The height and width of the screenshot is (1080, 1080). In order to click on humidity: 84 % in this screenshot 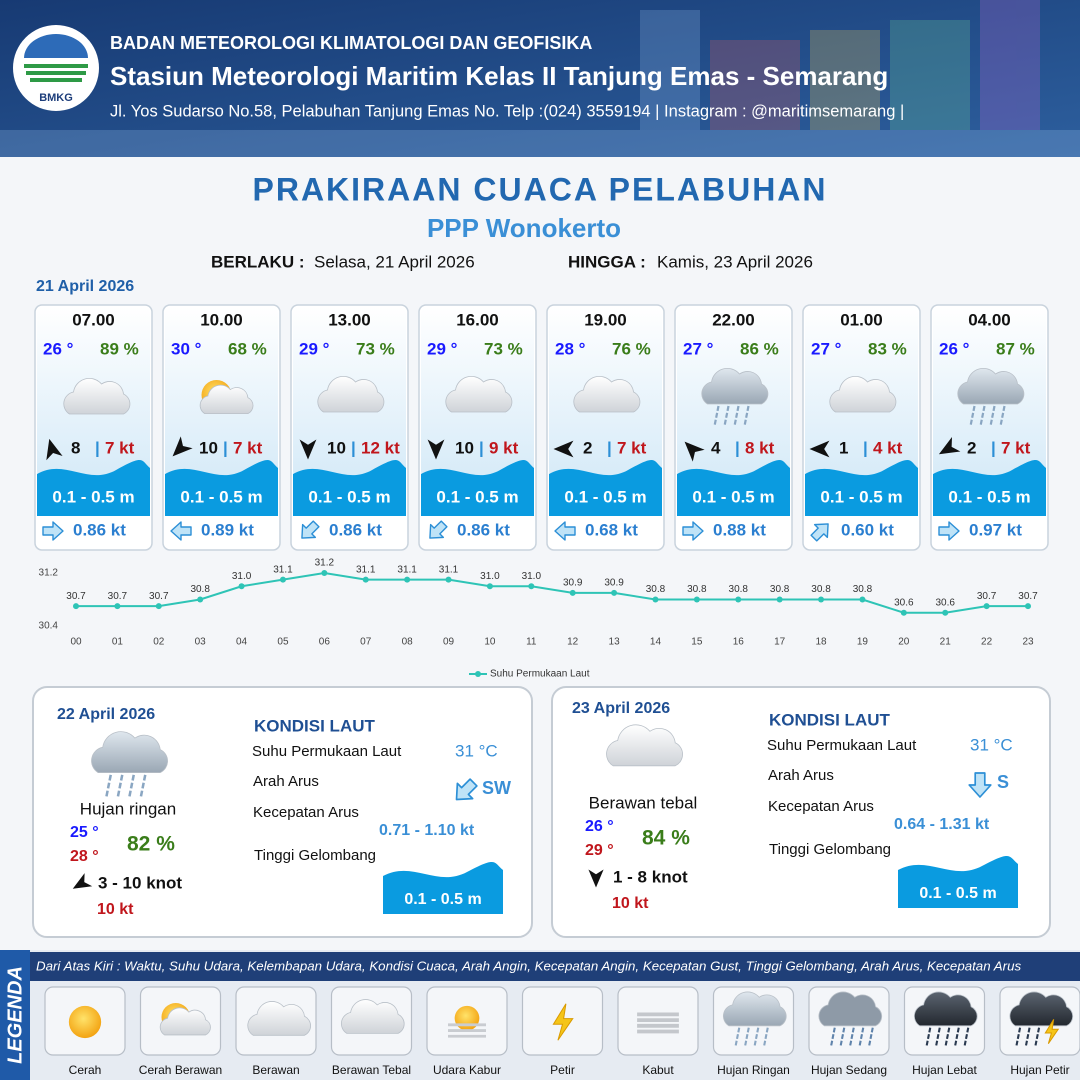, I will do `click(666, 838)`.